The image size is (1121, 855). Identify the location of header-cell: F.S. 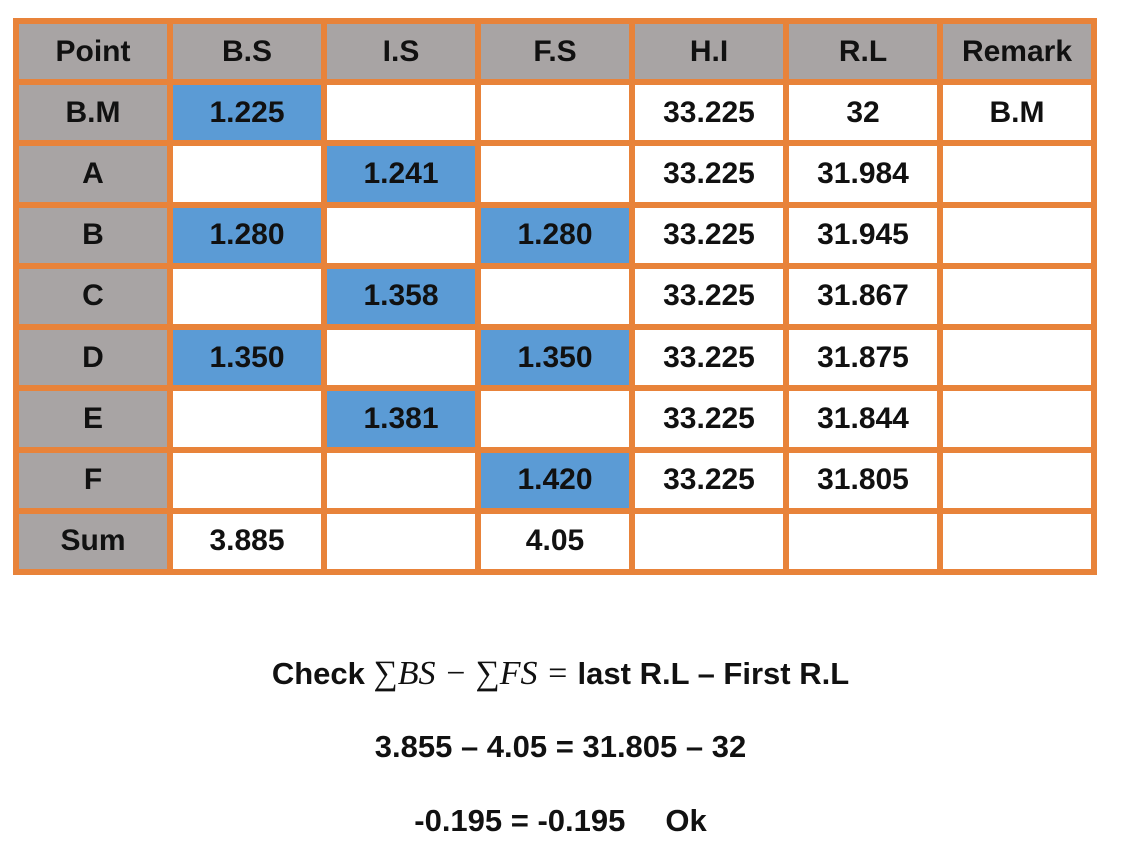
(555, 52).